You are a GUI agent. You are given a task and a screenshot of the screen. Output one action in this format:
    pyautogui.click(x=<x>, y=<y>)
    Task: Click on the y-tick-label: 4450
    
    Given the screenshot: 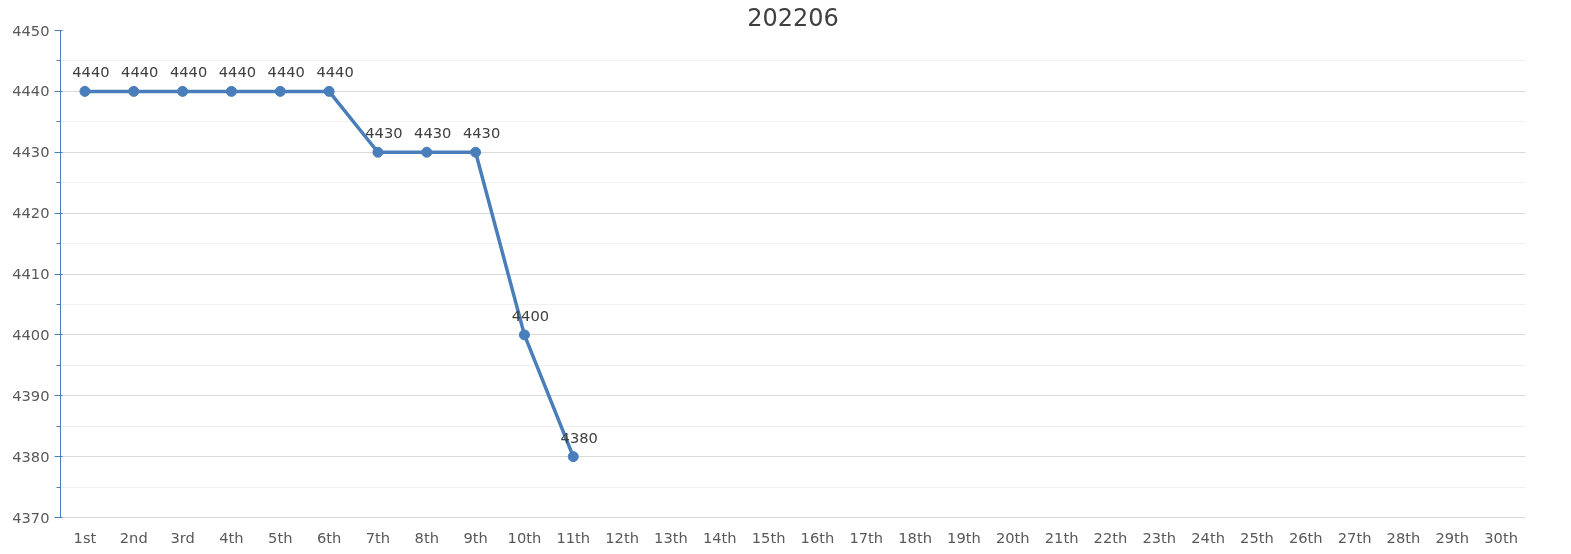 What is the action you would take?
    pyautogui.click(x=31, y=30)
    